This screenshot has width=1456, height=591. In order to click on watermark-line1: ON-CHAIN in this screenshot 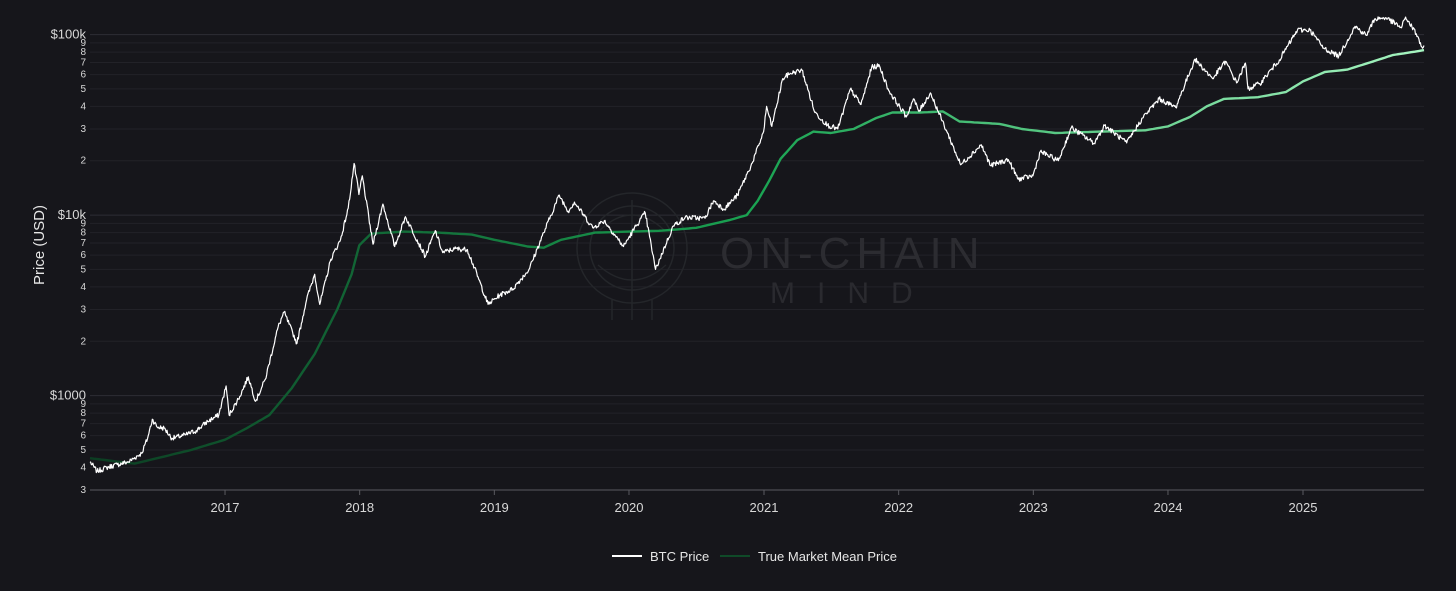, I will do `click(853, 253)`.